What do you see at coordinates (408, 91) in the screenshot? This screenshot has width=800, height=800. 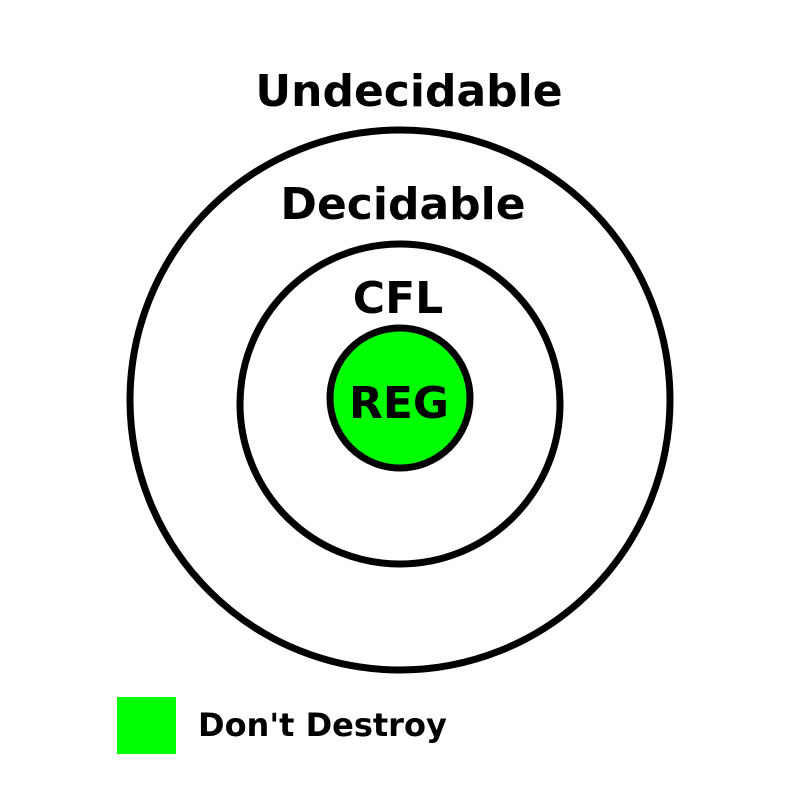 I see `undecidable-label: Undecidable` at bounding box center [408, 91].